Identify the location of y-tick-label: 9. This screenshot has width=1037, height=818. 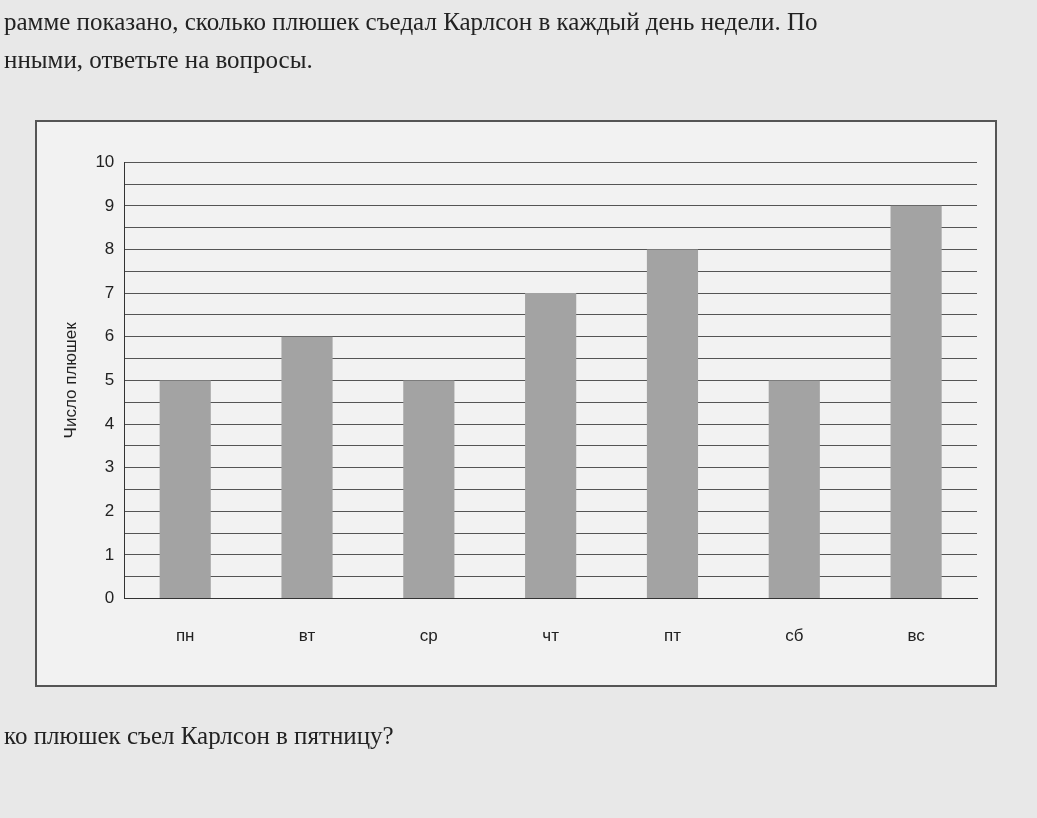
(109, 205).